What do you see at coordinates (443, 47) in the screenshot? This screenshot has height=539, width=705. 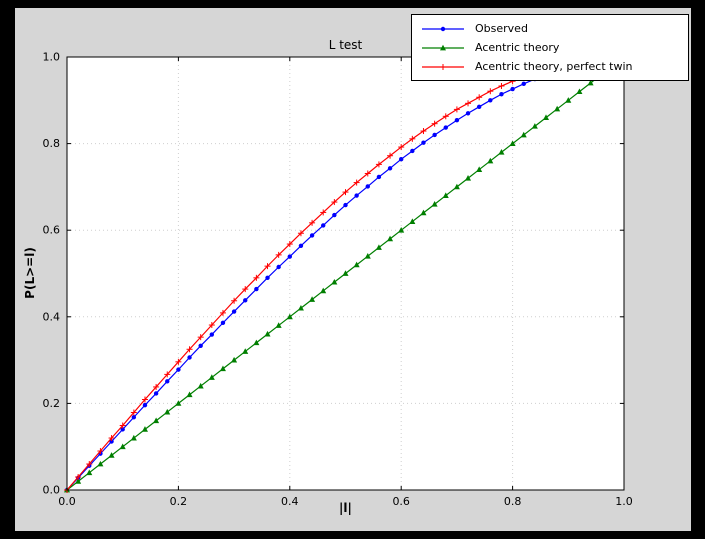 I see `legend-key-triangle-icon` at bounding box center [443, 47].